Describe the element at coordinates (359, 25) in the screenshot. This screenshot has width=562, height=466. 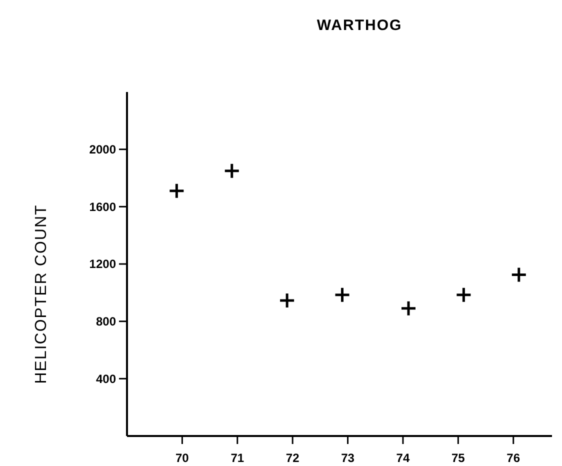
I see `chart-title: WARTHOG` at that location.